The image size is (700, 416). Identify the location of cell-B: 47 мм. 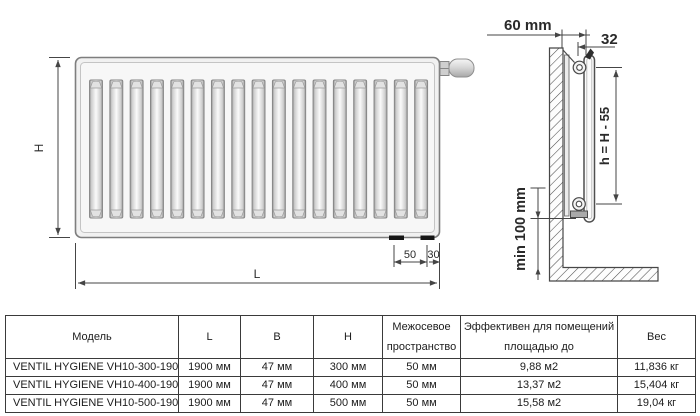
(277, 367).